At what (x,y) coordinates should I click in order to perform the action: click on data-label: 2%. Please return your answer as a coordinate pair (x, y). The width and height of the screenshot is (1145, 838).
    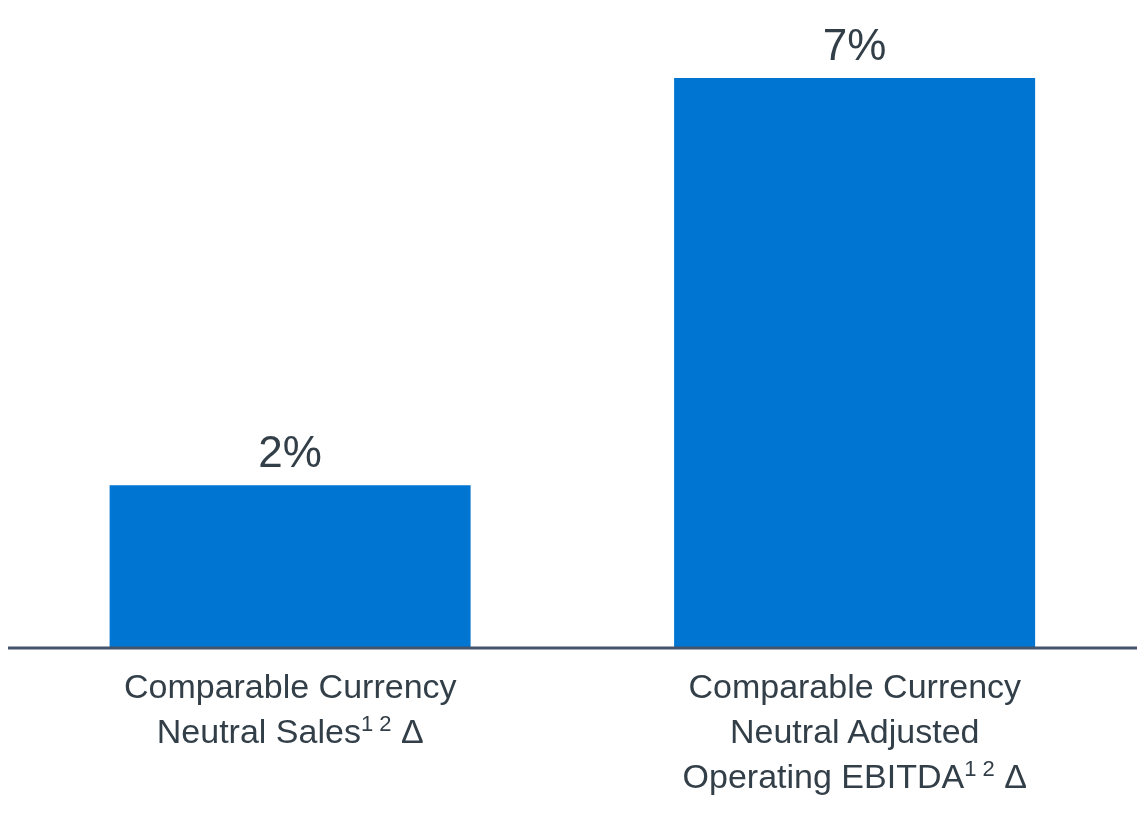
    Looking at the image, I should click on (290, 452).